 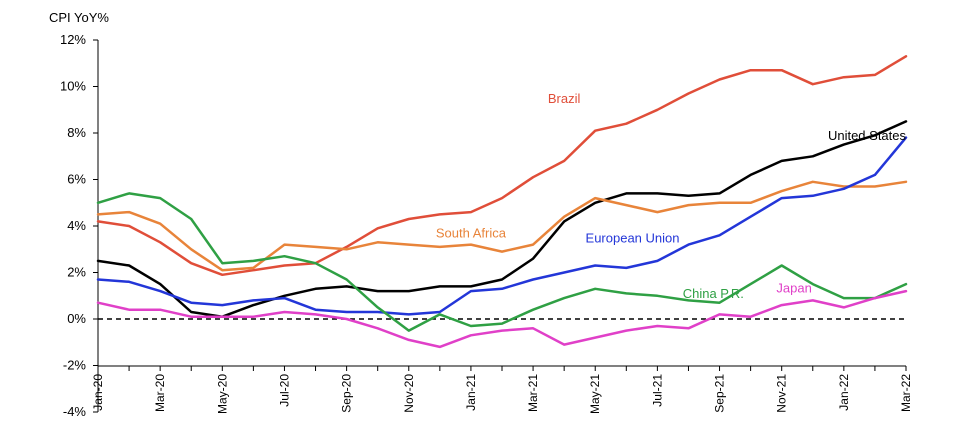 I want to click on series-label-united-states: United States, so click(x=867, y=135).